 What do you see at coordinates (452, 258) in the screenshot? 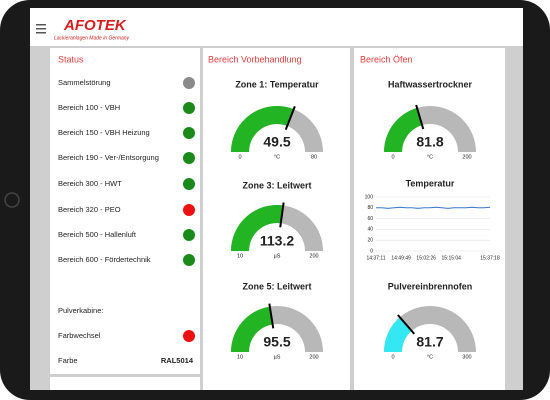
I see `x-tick-label: 15:15:04` at bounding box center [452, 258].